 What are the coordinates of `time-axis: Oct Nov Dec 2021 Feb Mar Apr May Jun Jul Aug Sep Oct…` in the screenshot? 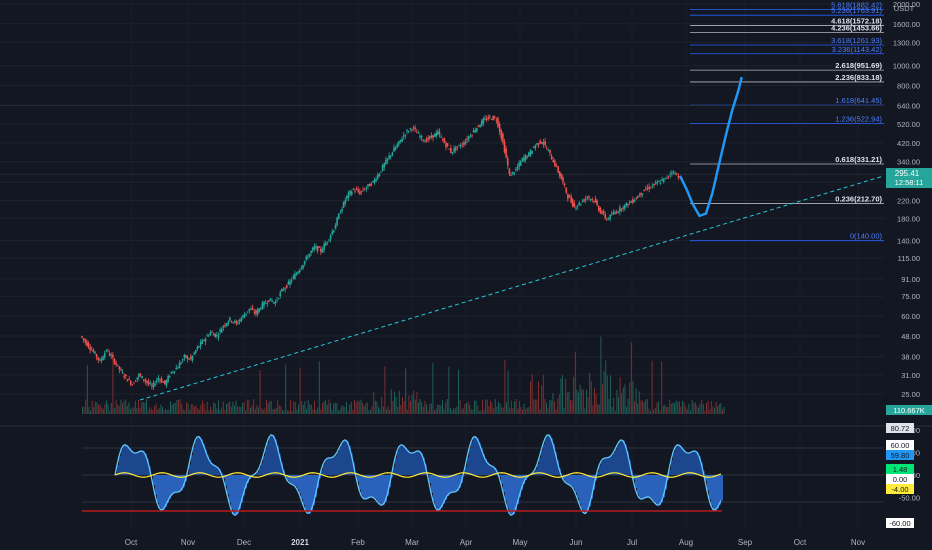 It's located at (495, 542).